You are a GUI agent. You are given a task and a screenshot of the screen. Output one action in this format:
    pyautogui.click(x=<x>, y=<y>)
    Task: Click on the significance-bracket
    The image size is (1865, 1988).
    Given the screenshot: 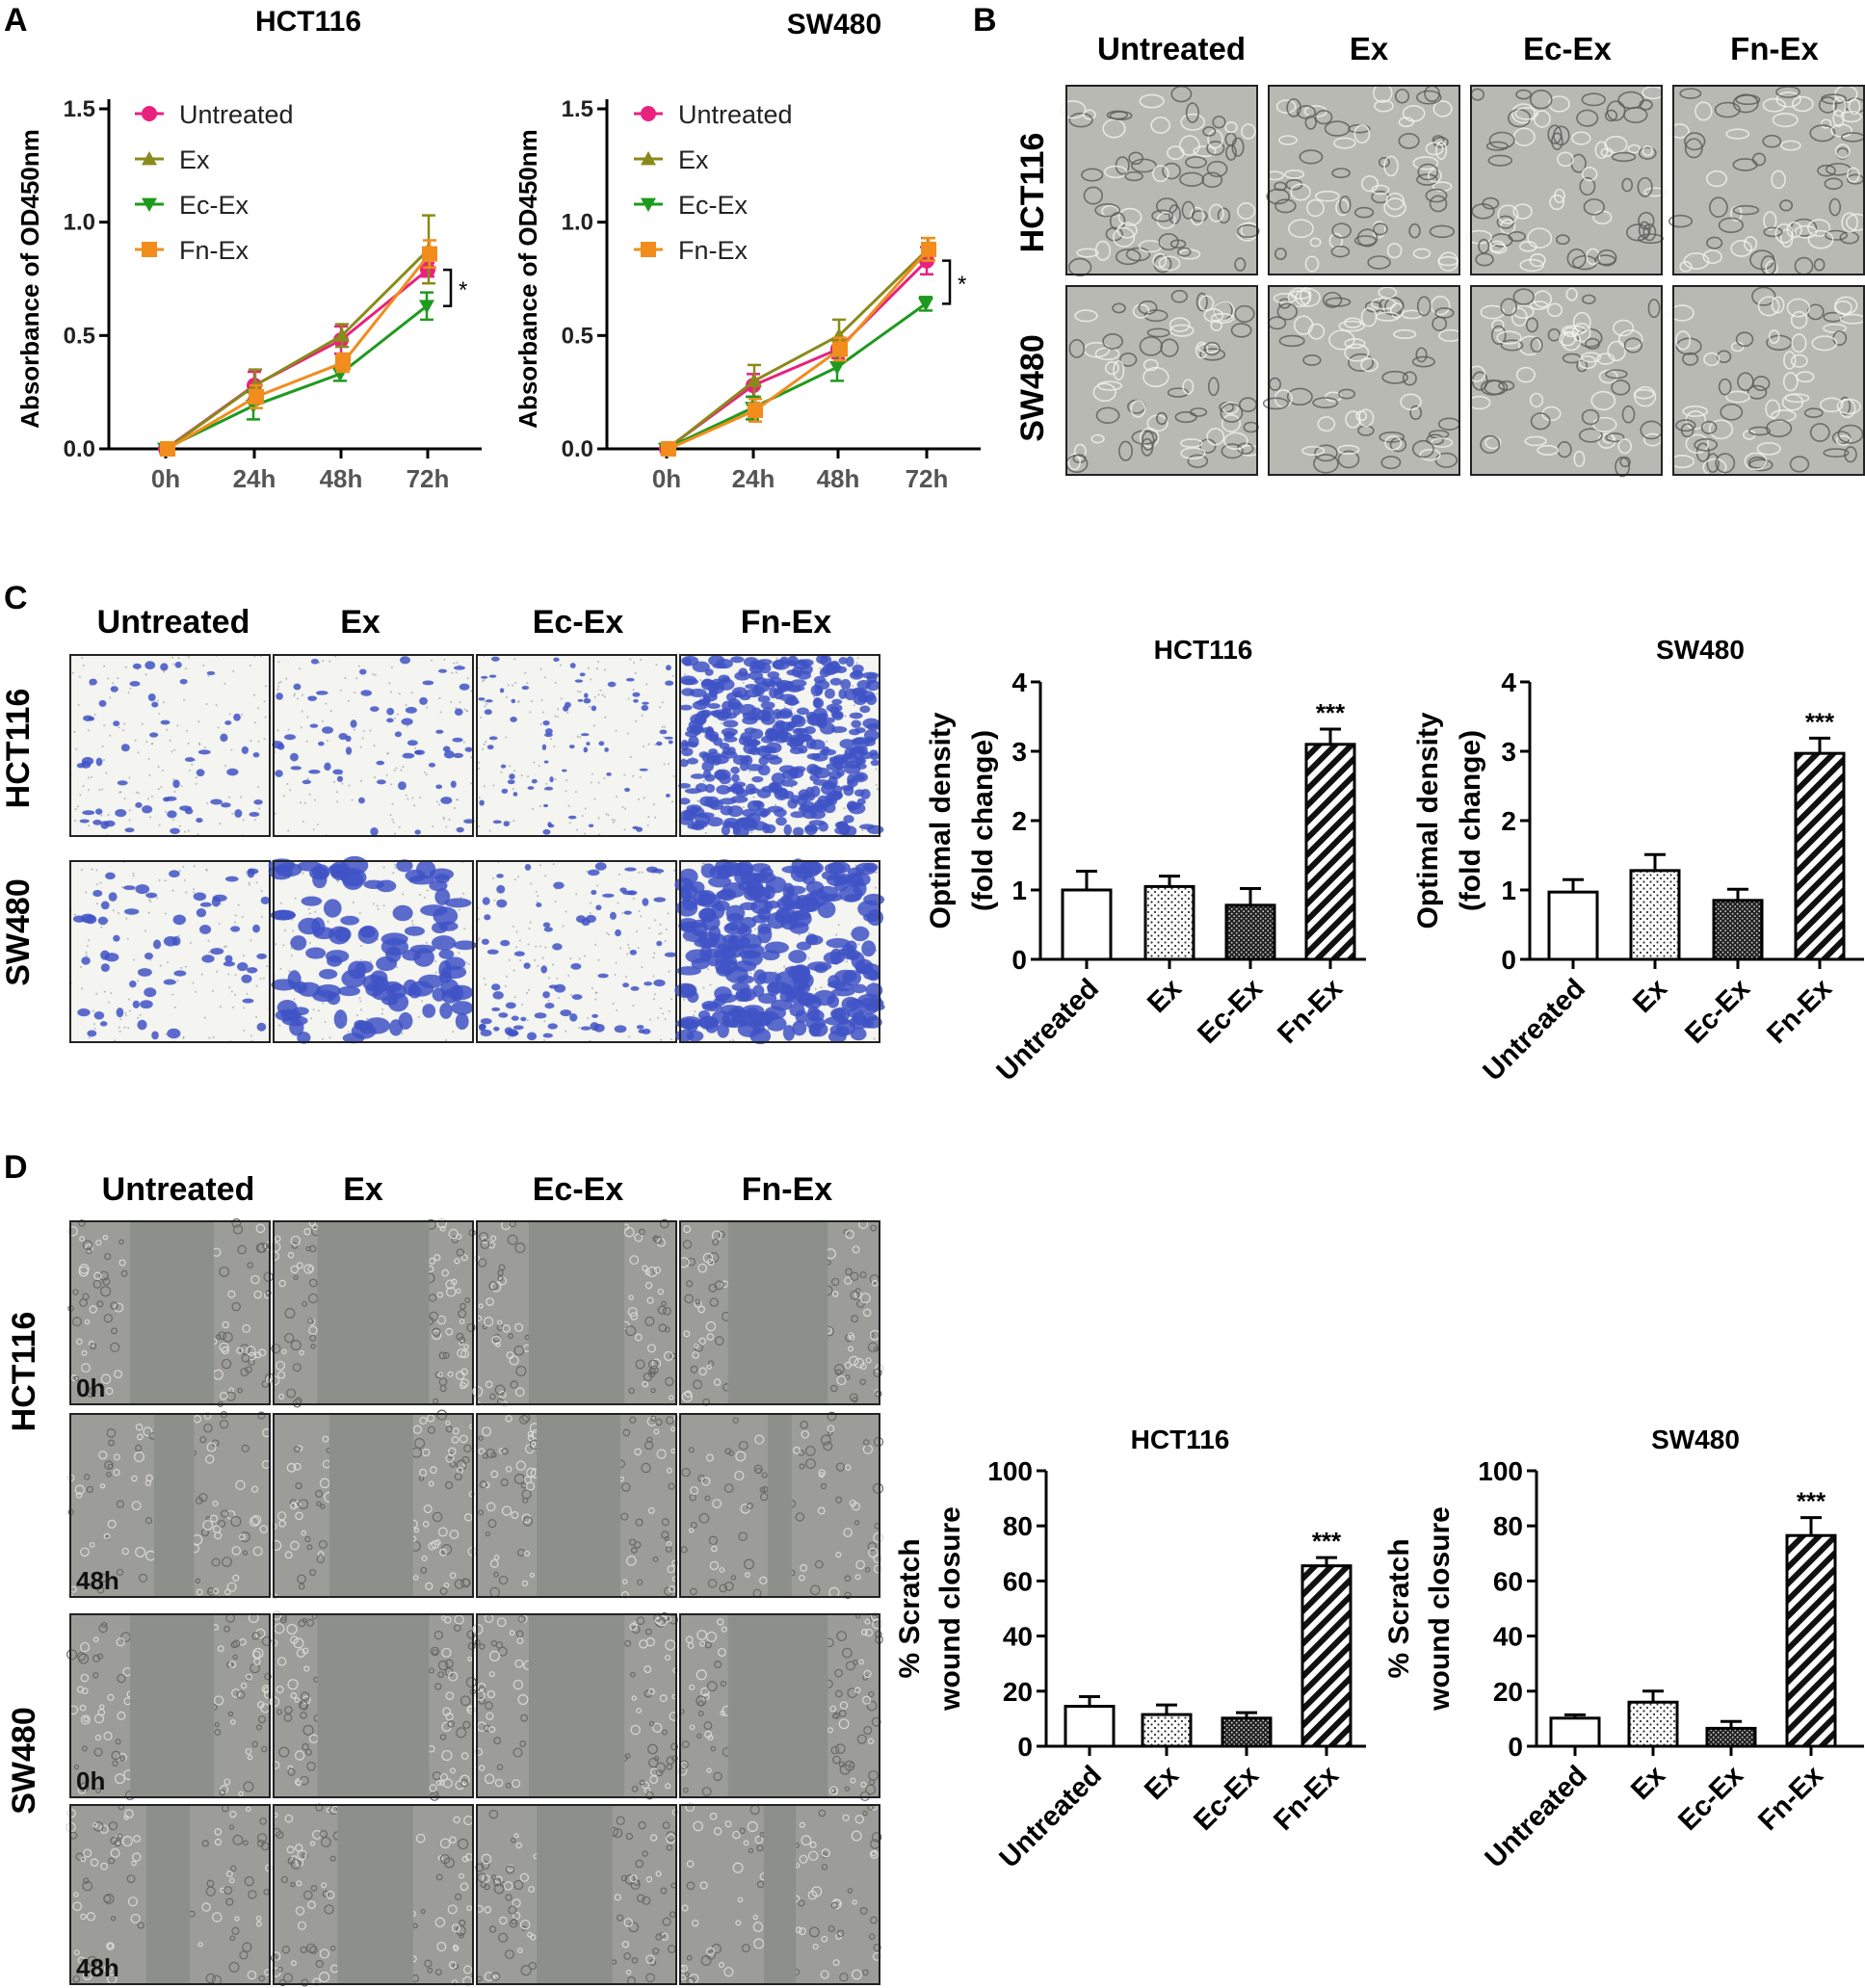 What is the action you would take?
    pyautogui.click(x=448, y=287)
    